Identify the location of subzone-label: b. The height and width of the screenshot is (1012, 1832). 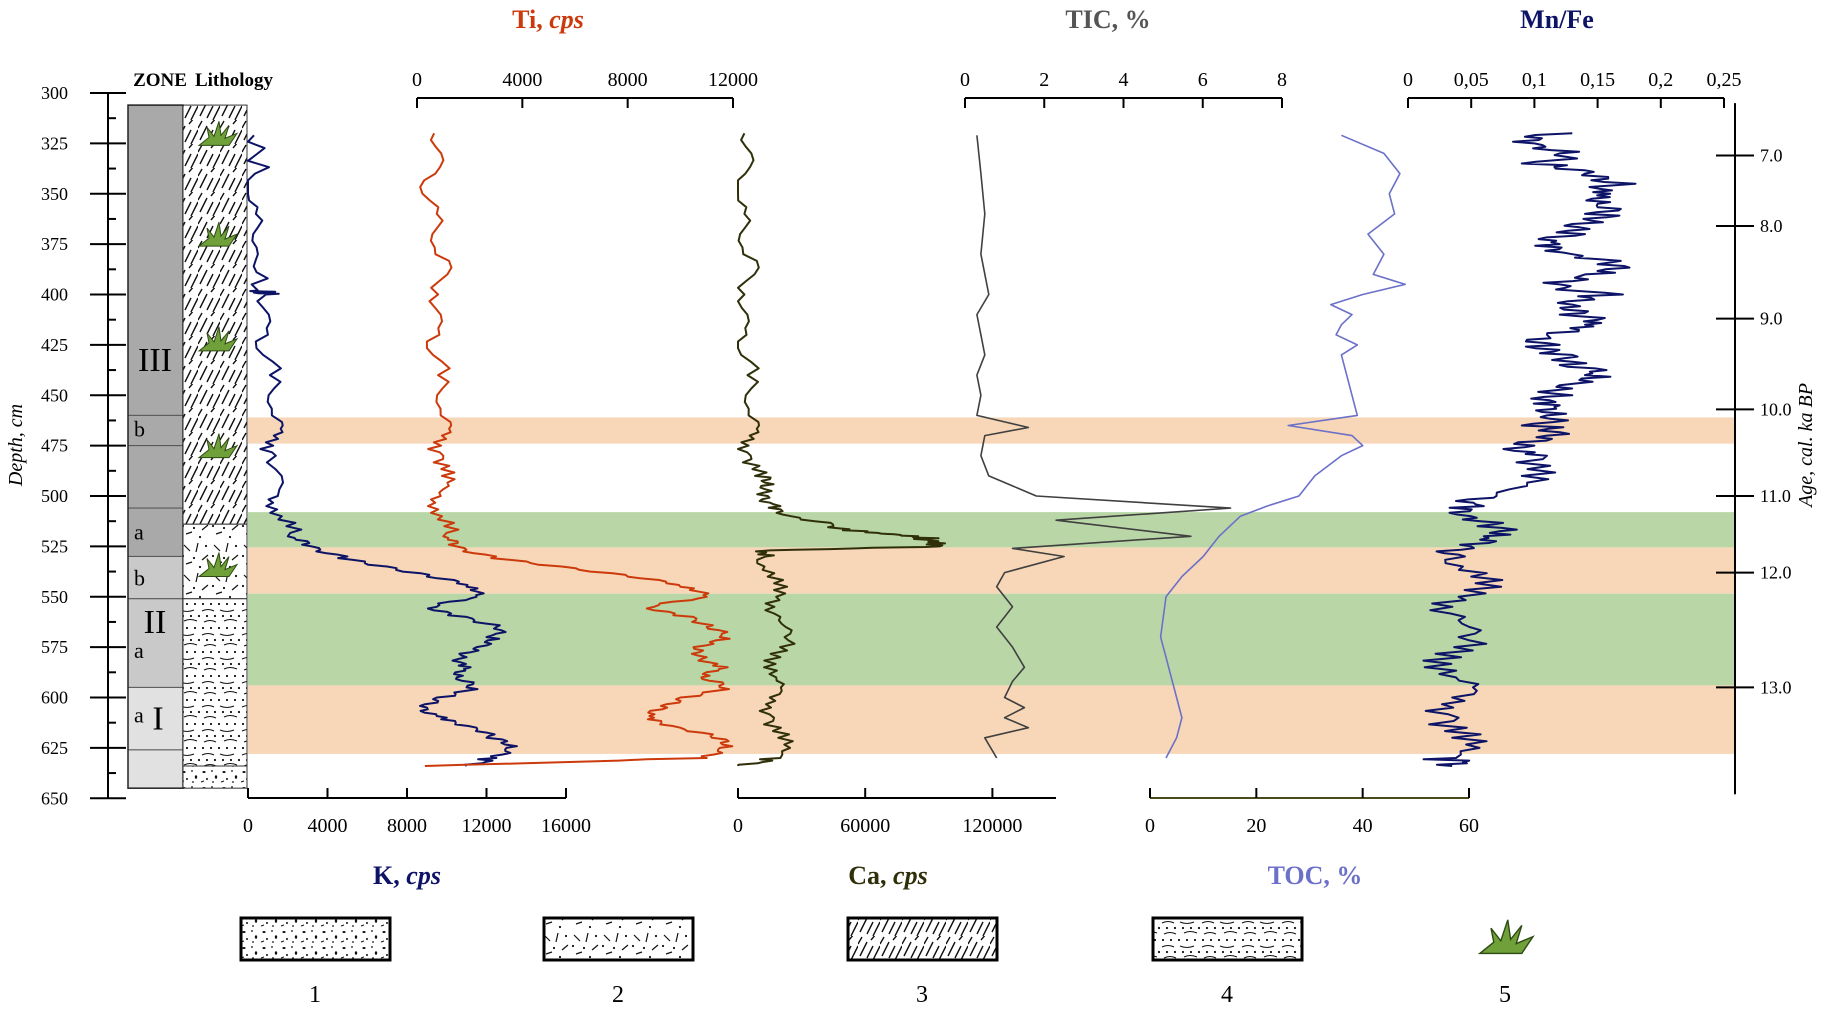
(139, 578).